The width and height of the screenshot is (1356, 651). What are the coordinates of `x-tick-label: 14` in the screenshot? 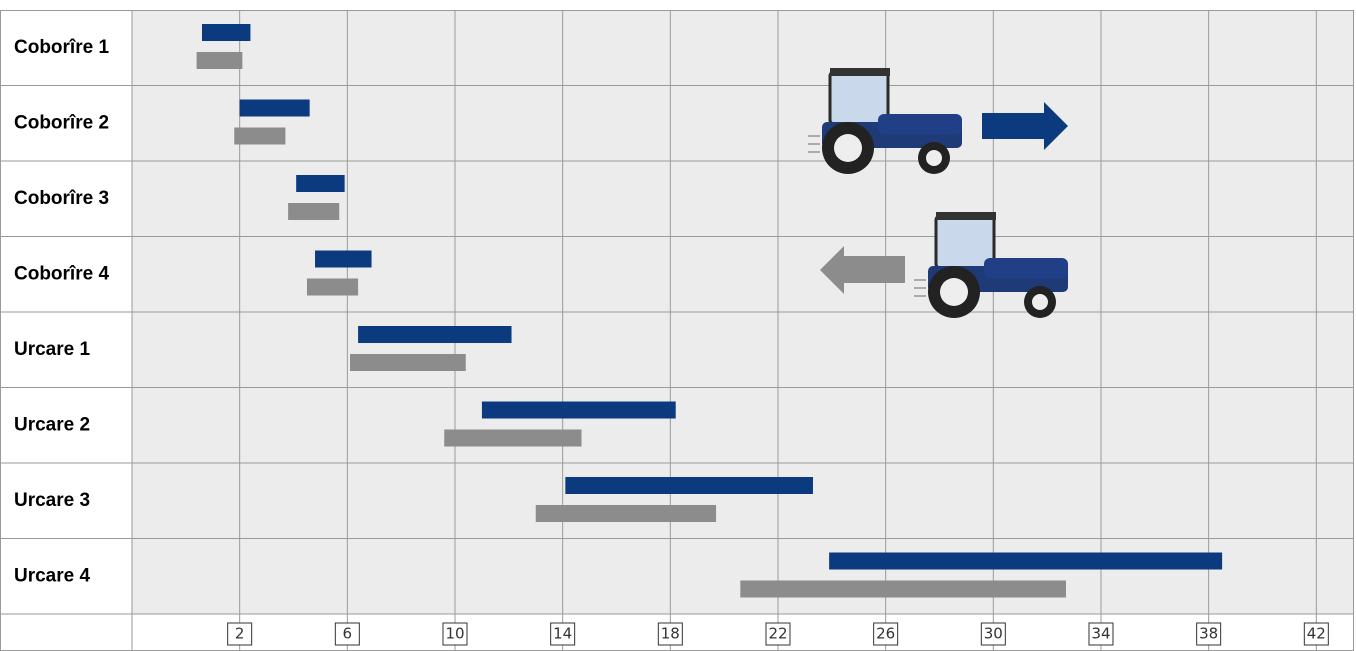 It's located at (562, 634).